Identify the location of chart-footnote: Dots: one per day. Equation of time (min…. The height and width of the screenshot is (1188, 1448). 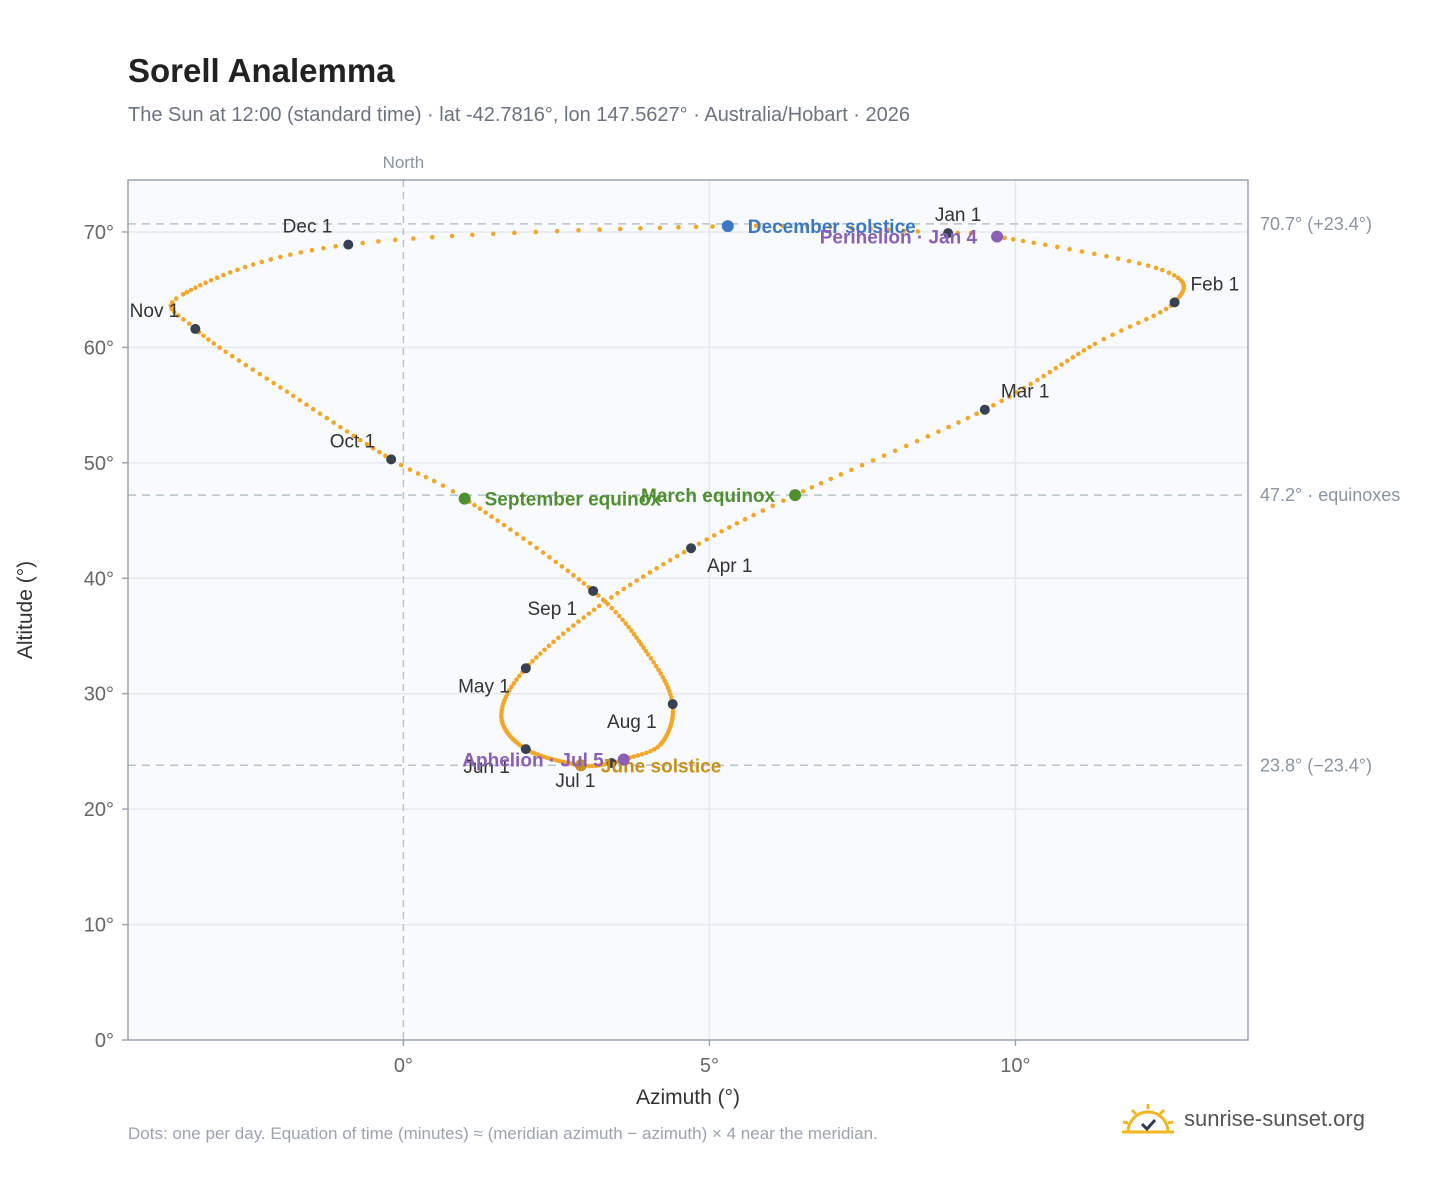
(503, 1133).